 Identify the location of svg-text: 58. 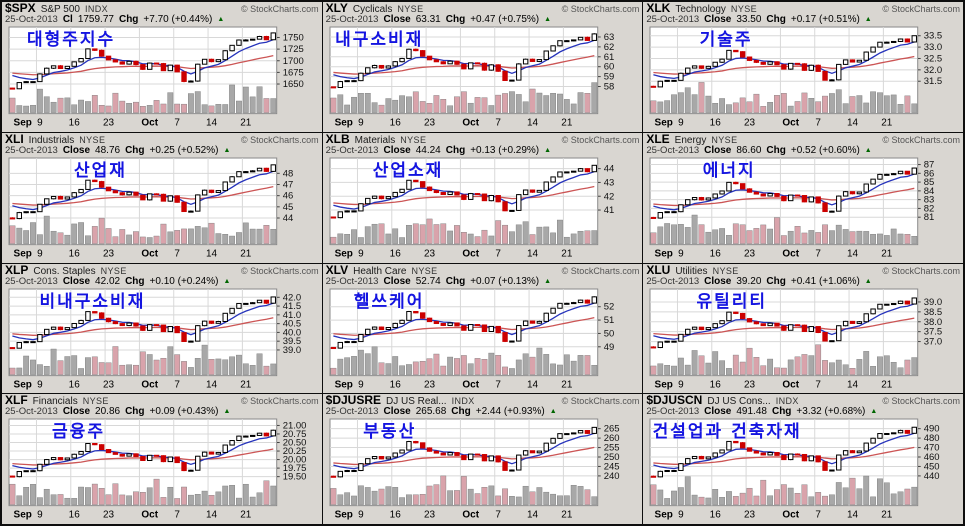
(608, 87).